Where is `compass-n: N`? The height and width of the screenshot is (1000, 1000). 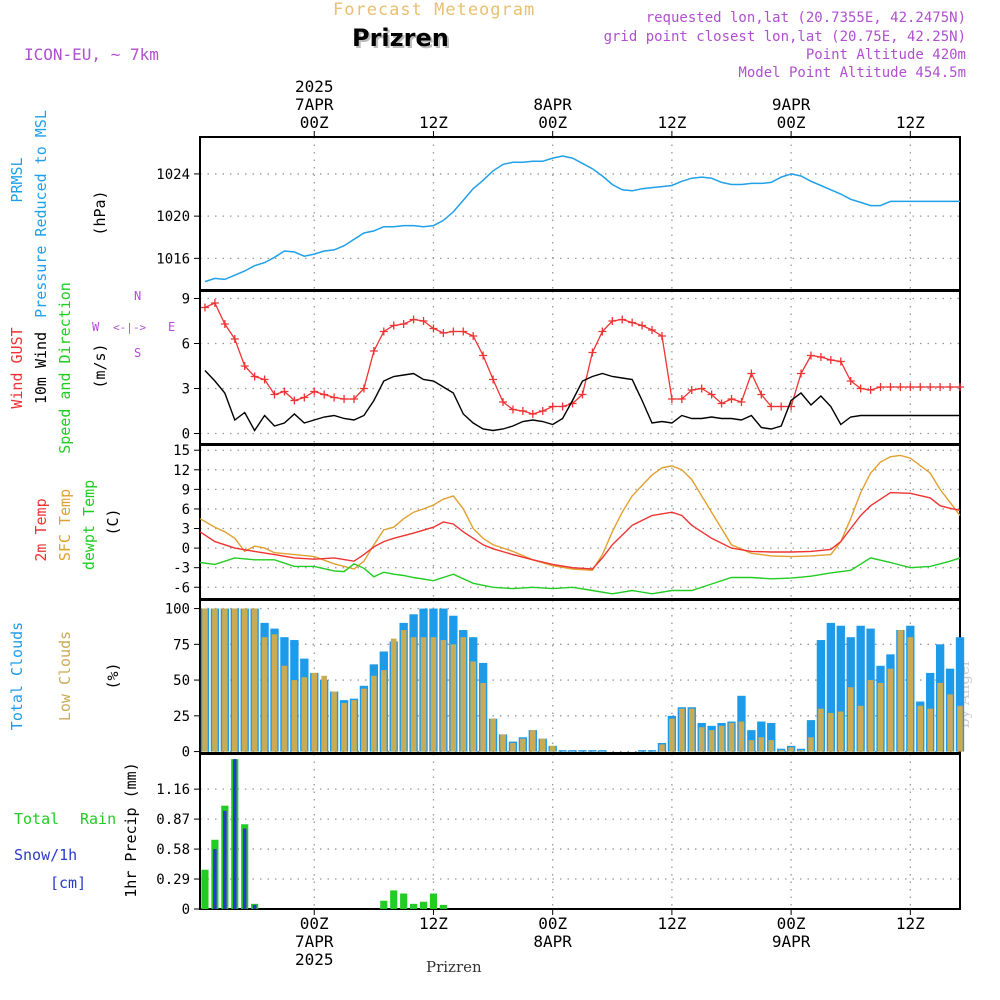 compass-n: N is located at coordinates (137, 296).